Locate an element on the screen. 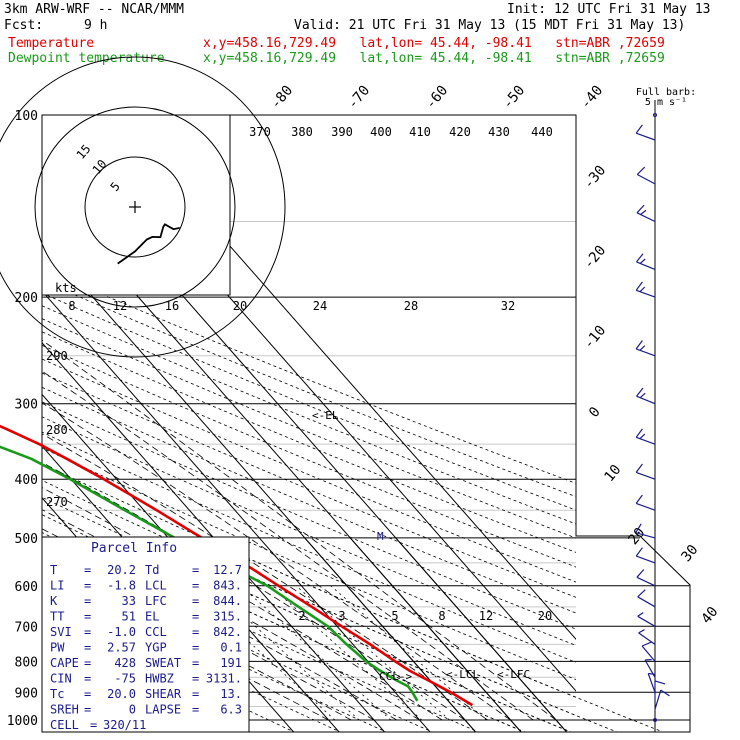 This screenshot has width=740, height=740. pressure-tick-label: 500 is located at coordinates (26, 539).